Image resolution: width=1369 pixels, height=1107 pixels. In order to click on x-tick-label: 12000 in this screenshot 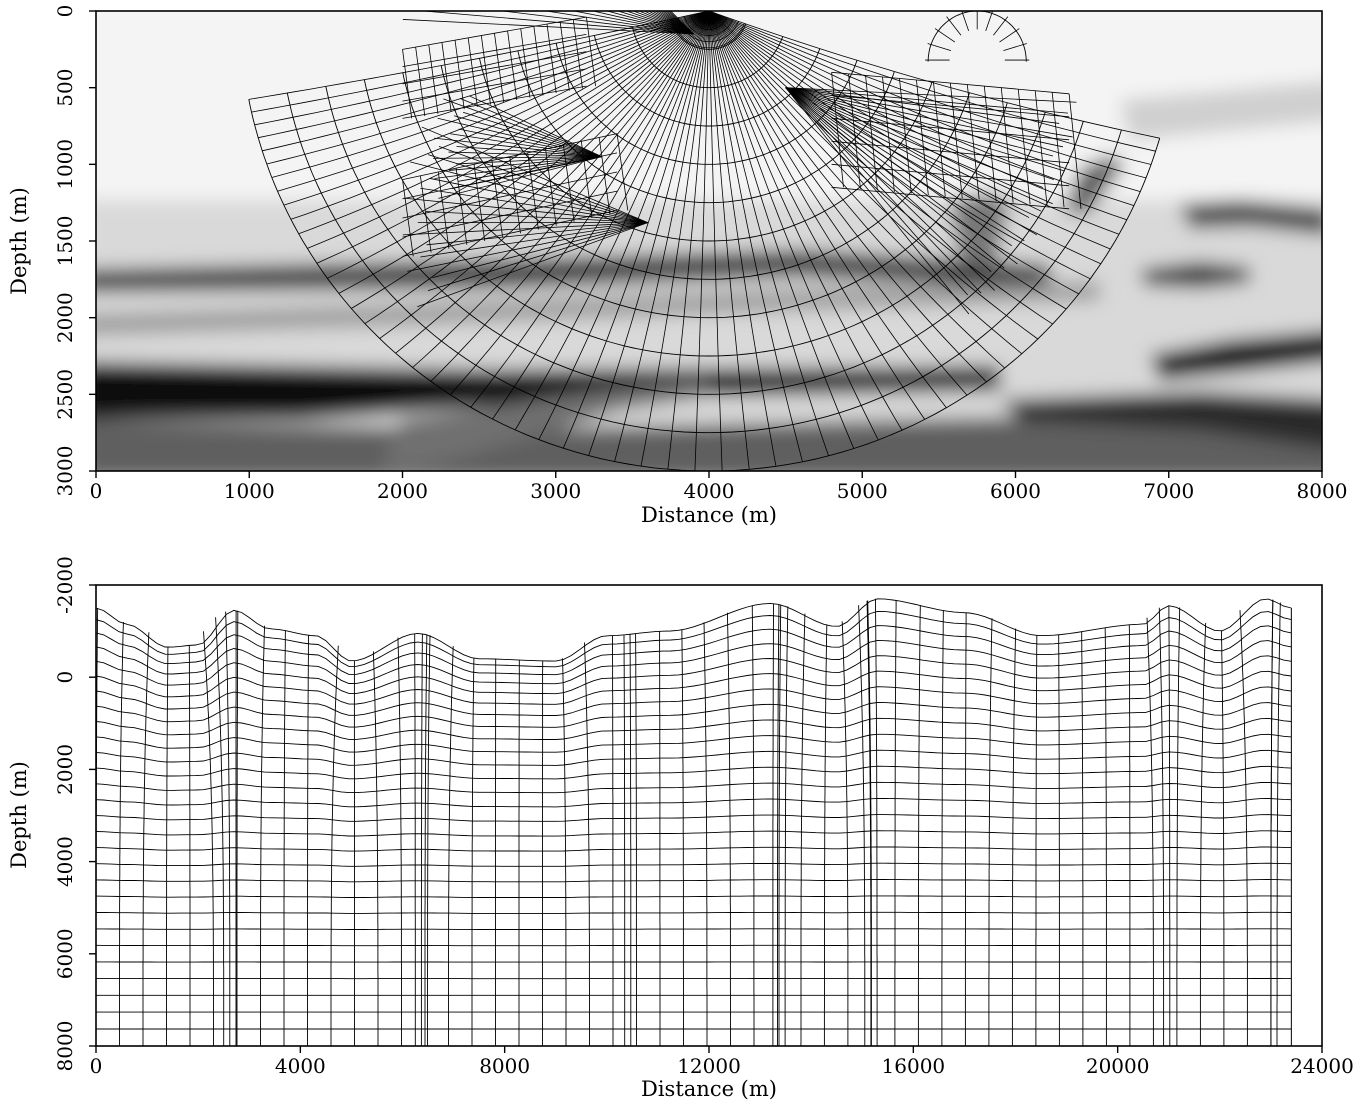, I will do `click(709, 1066)`.